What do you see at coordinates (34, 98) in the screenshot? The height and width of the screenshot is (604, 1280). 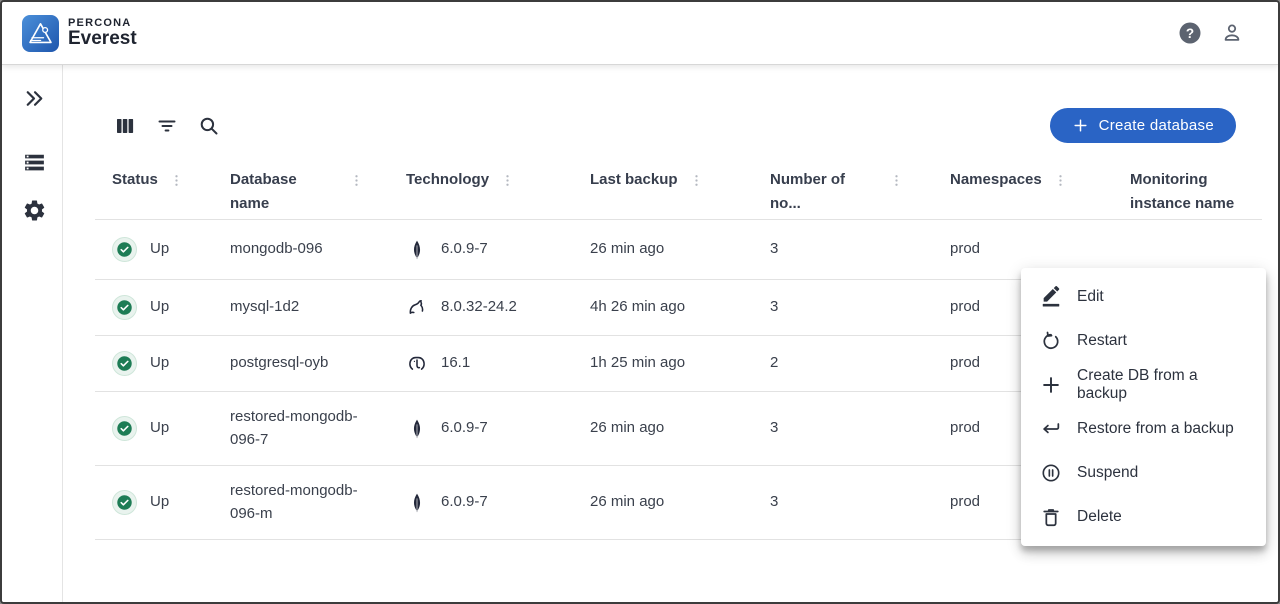 I see `sidebar-expand-button` at bounding box center [34, 98].